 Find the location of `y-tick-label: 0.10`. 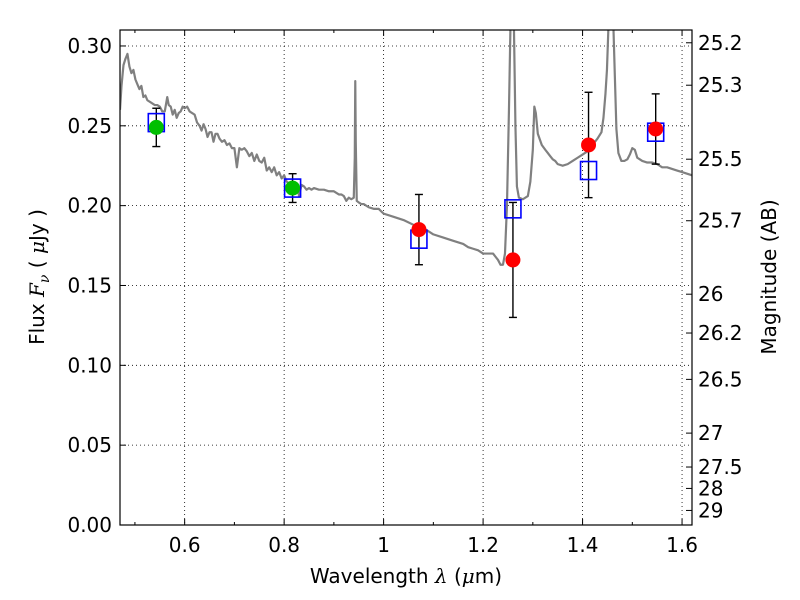

y-tick-label: 0.10 is located at coordinates (89, 365).